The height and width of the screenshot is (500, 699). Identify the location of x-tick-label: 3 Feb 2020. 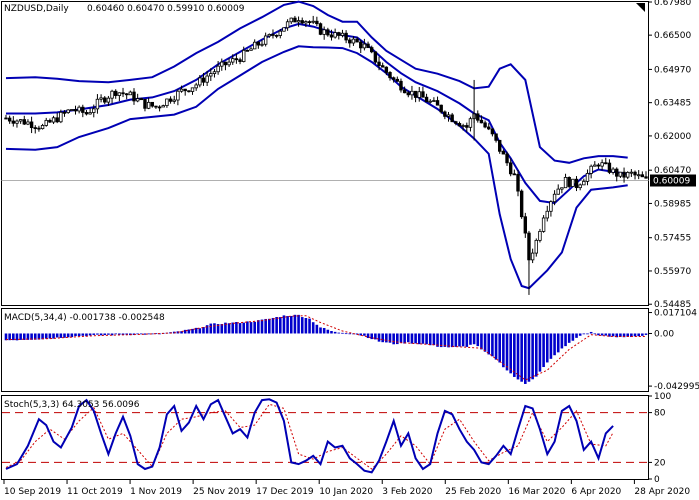
(407, 492).